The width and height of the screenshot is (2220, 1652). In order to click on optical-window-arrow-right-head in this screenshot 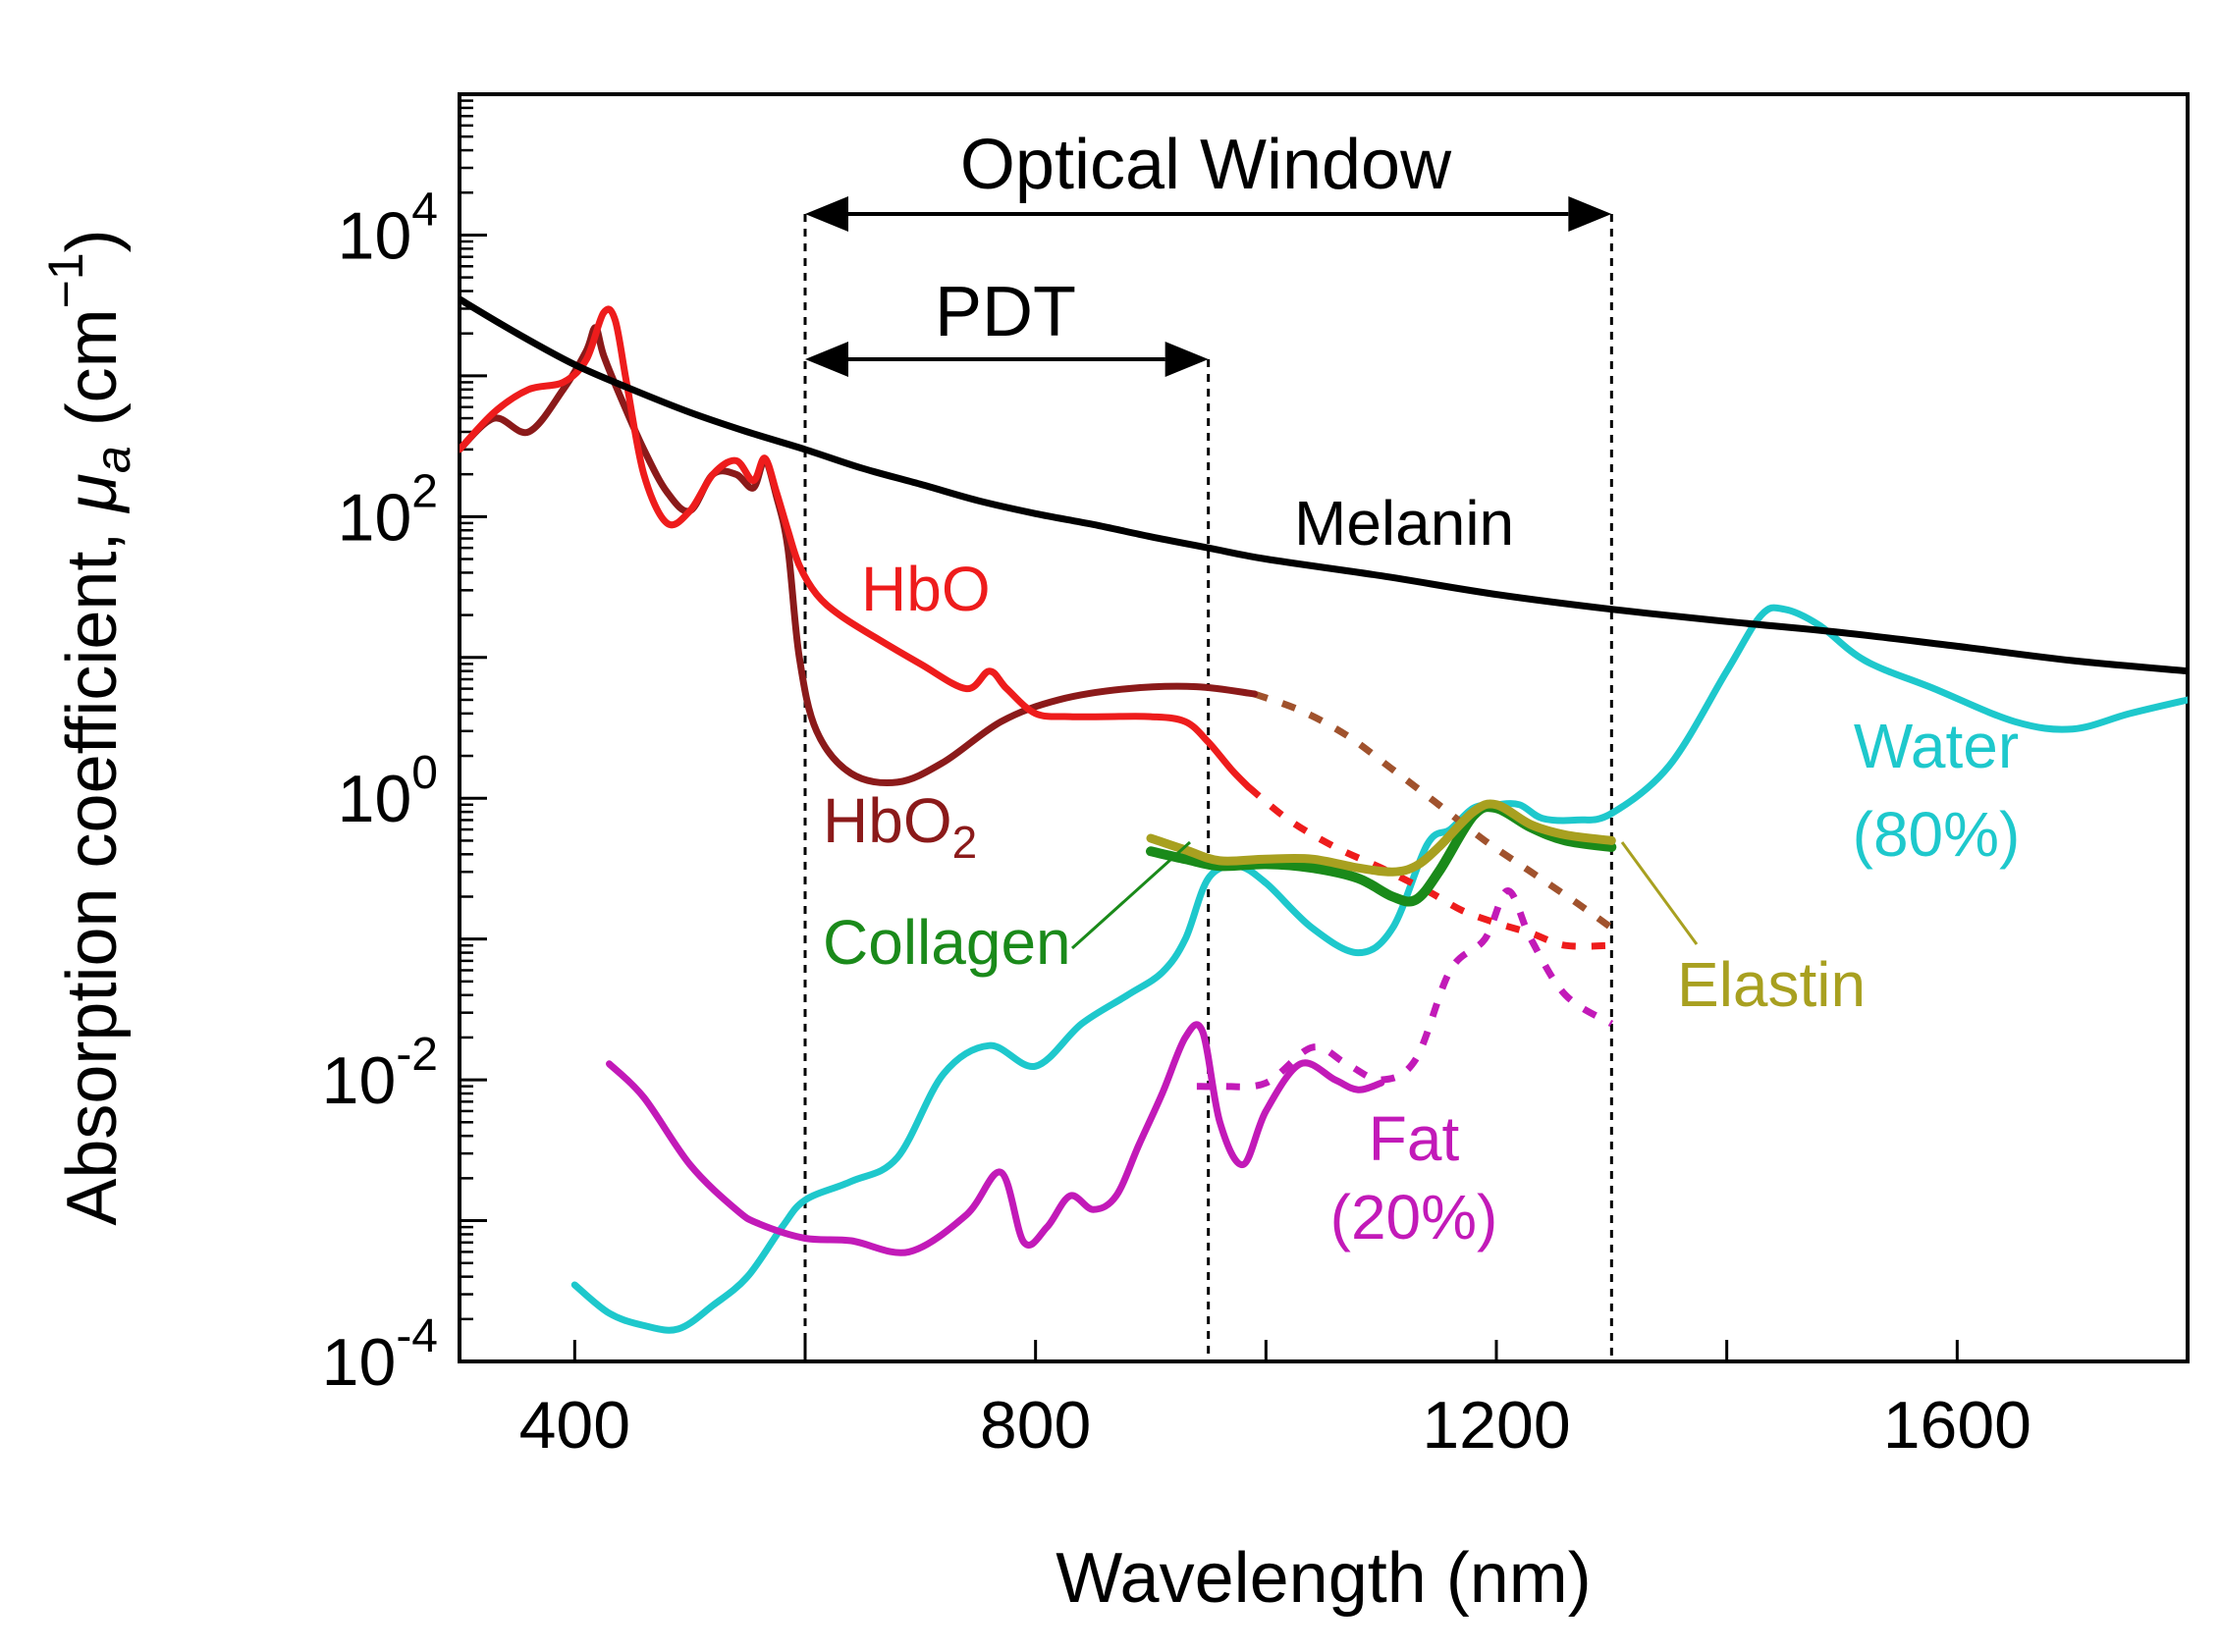, I will do `click(1590, 214)`.